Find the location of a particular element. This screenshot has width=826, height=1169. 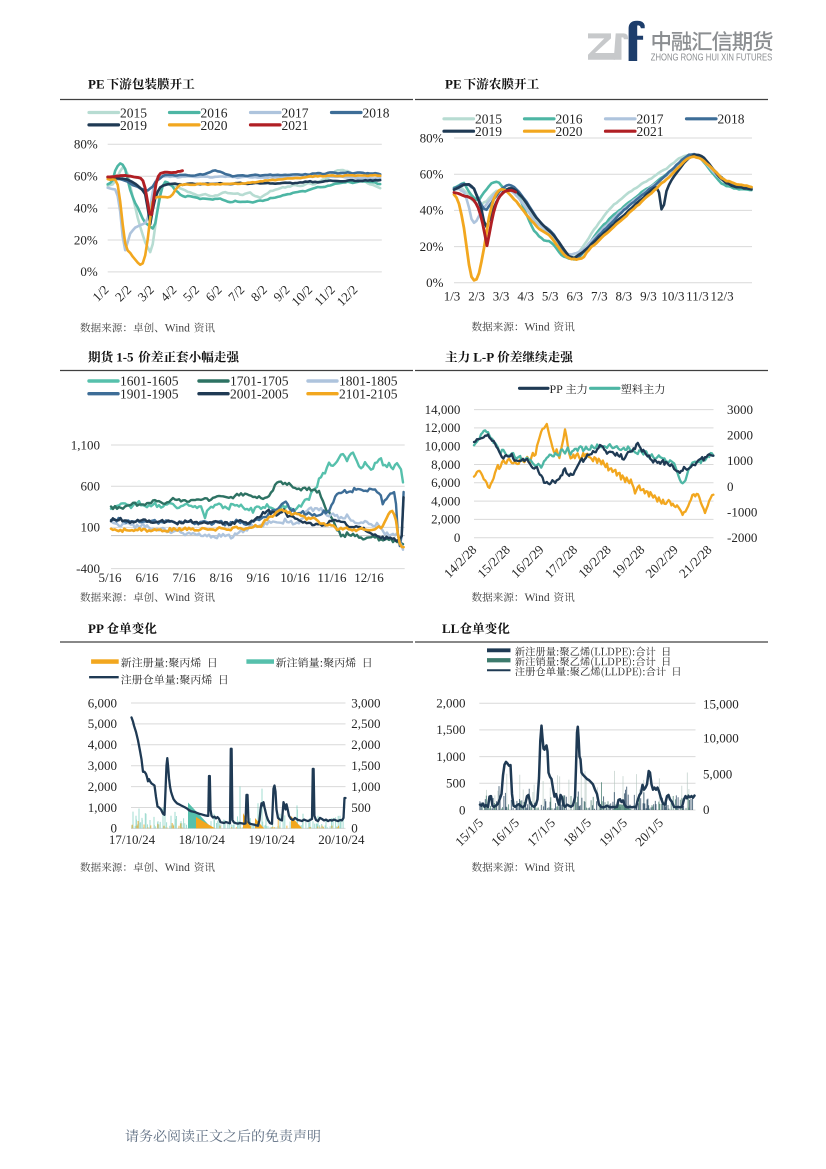

svg-text: 15/1/5 is located at coordinates (469, 832).